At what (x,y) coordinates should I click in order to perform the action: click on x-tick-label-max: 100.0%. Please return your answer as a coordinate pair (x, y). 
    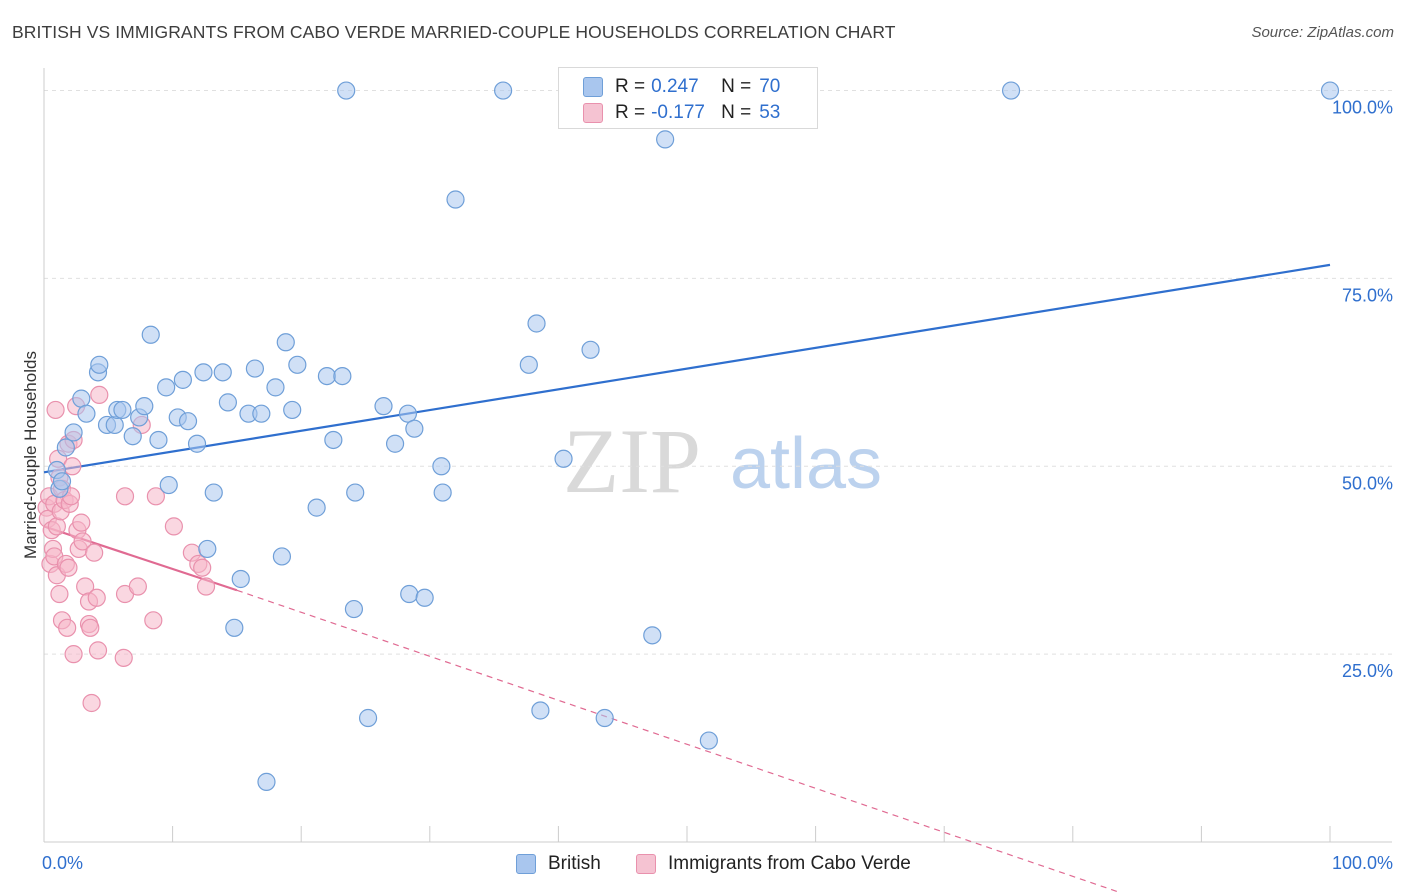
    Looking at the image, I should click on (1362, 863).